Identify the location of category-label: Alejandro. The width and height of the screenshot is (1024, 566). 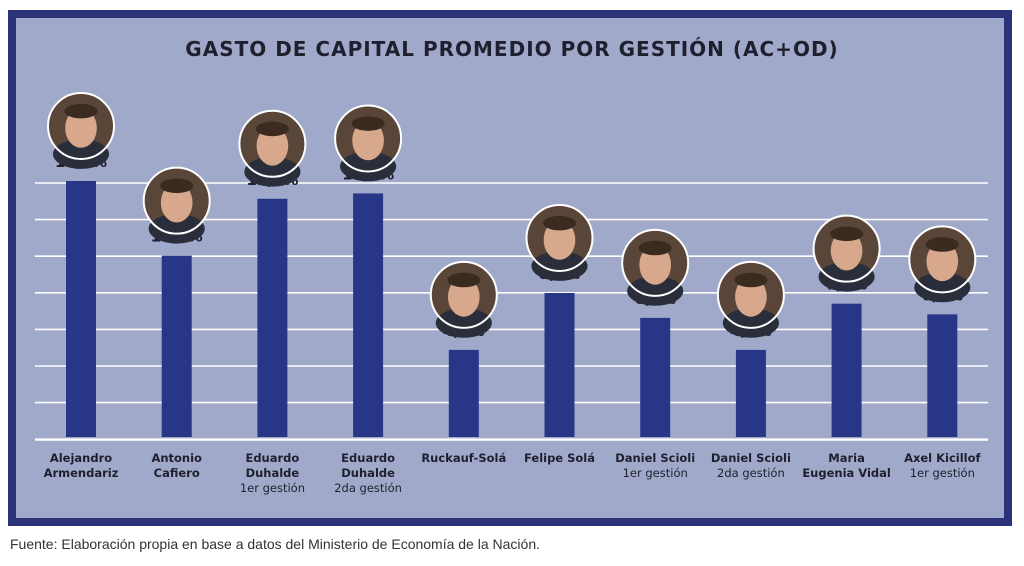
(81, 458).